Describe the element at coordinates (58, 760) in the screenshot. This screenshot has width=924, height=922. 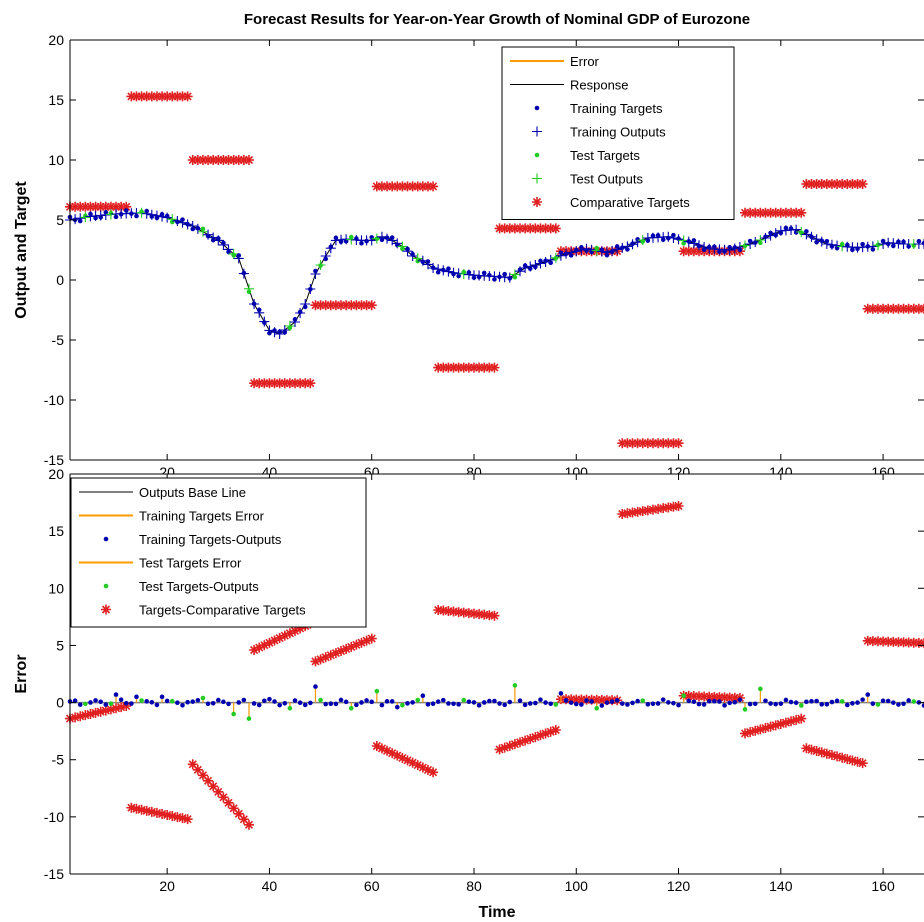
I see `bottom-ytick-label: -5` at that location.